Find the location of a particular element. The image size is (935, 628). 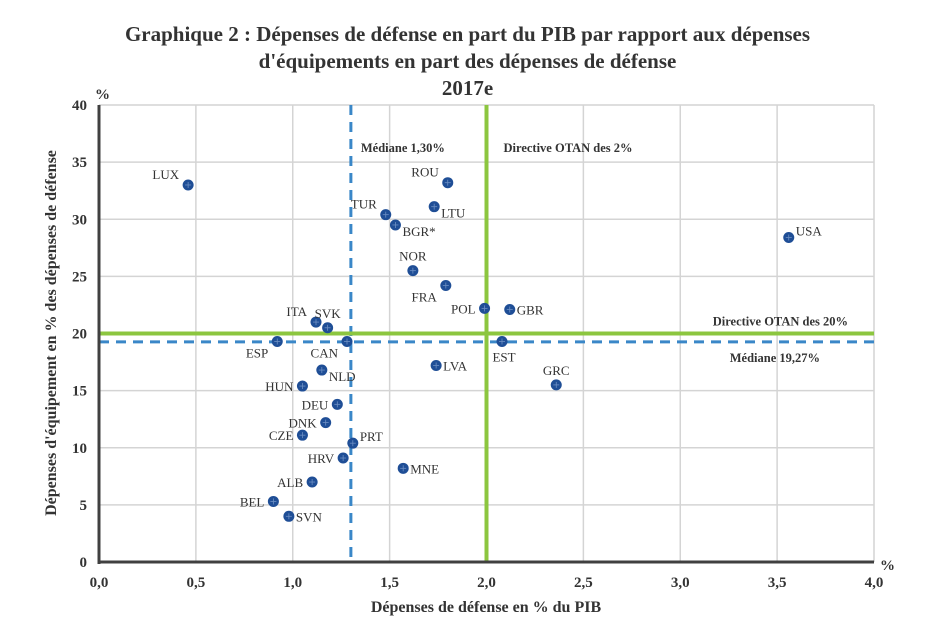

data-point-ita: ITA is located at coordinates (304, 316).